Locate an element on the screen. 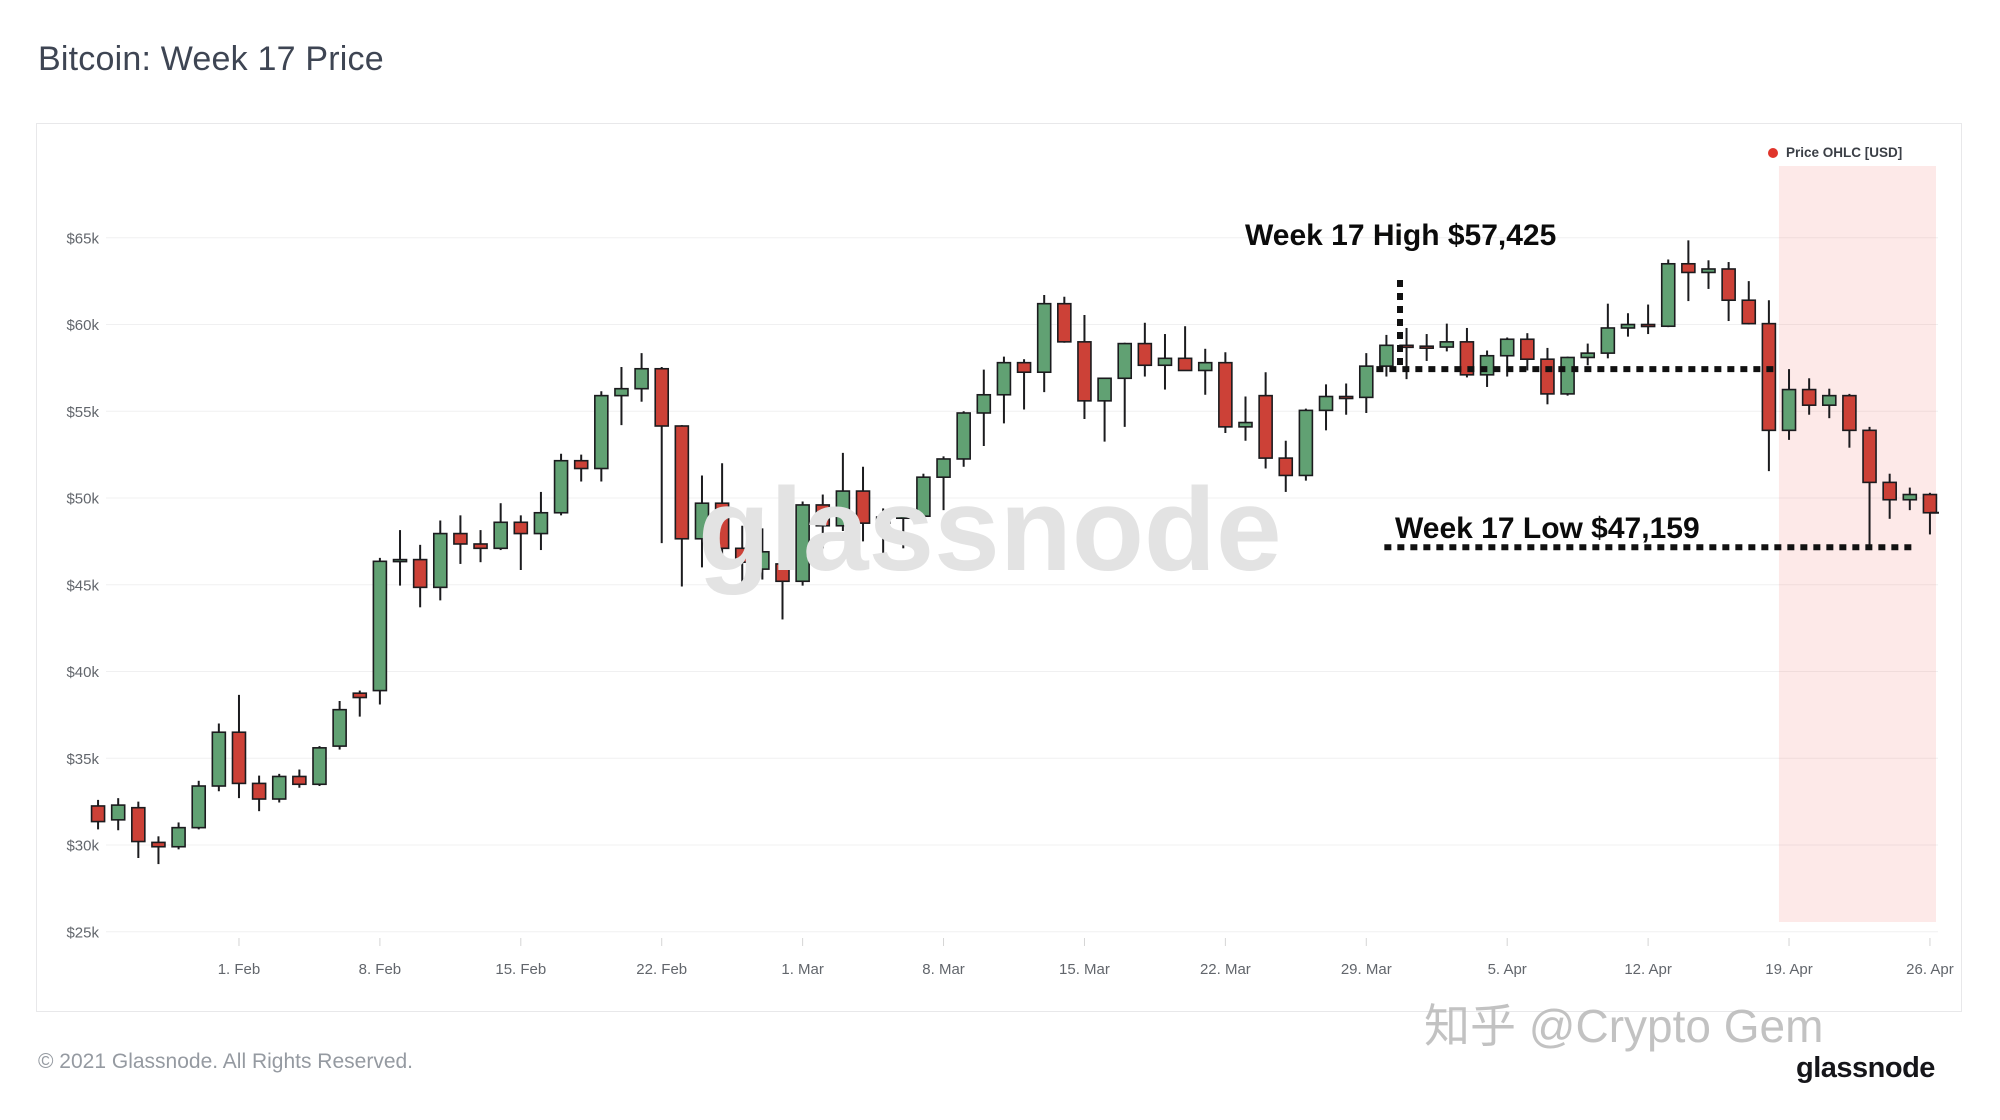 This screenshot has width=2000, height=1120. x-axis-label: 15. Feb is located at coordinates (520, 969).